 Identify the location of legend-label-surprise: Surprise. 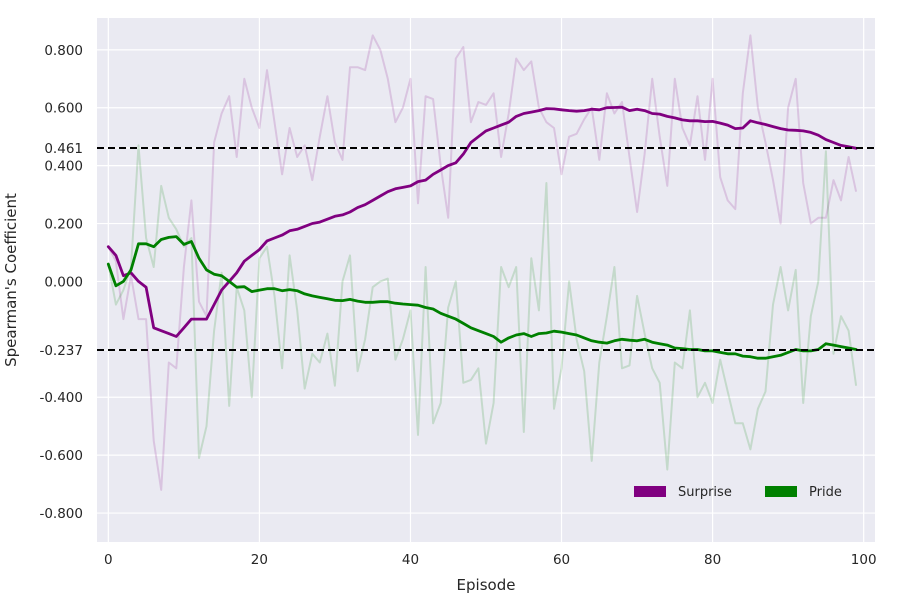
(705, 492).